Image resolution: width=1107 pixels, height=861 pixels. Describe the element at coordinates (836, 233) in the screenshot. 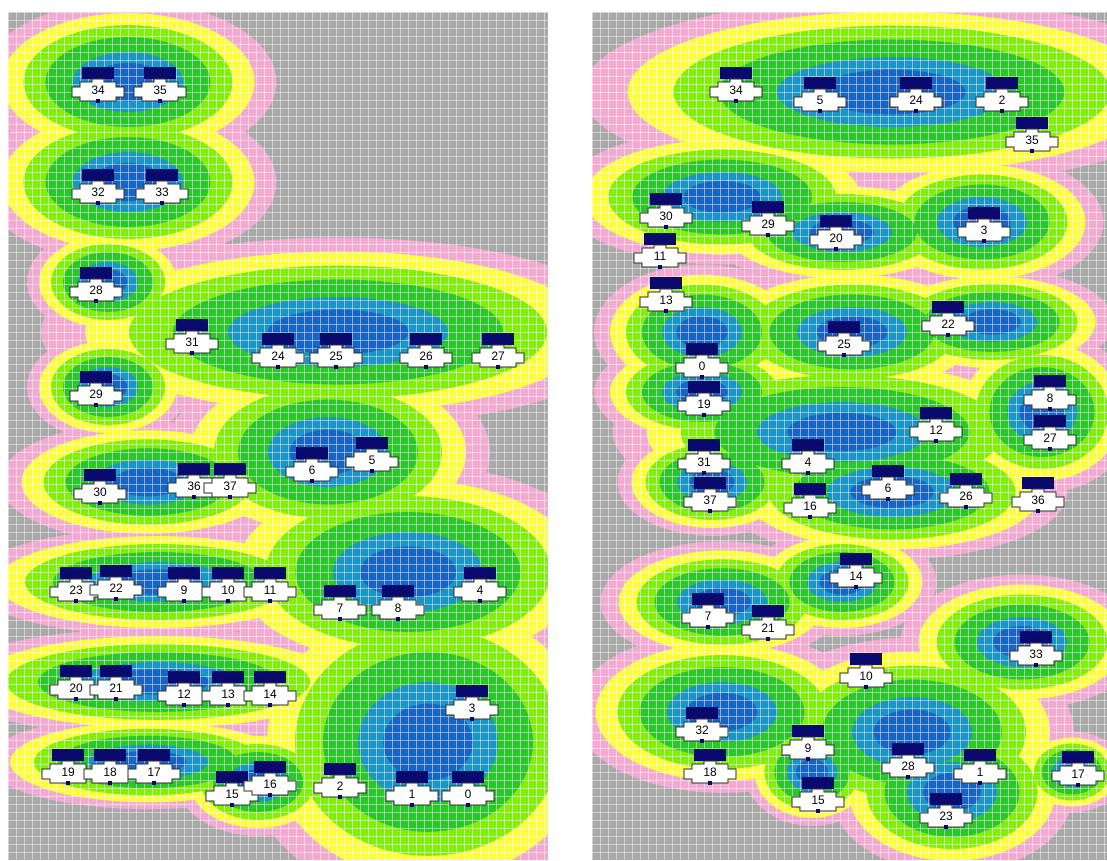

I see `unit-marker-20: 20` at that location.